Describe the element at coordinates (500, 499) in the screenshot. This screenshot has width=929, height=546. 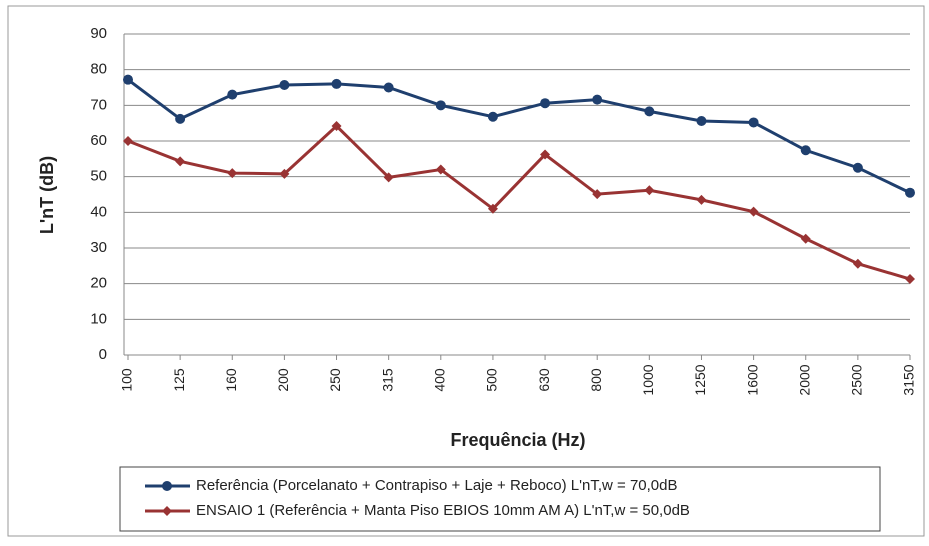
I see `legend-box` at that location.